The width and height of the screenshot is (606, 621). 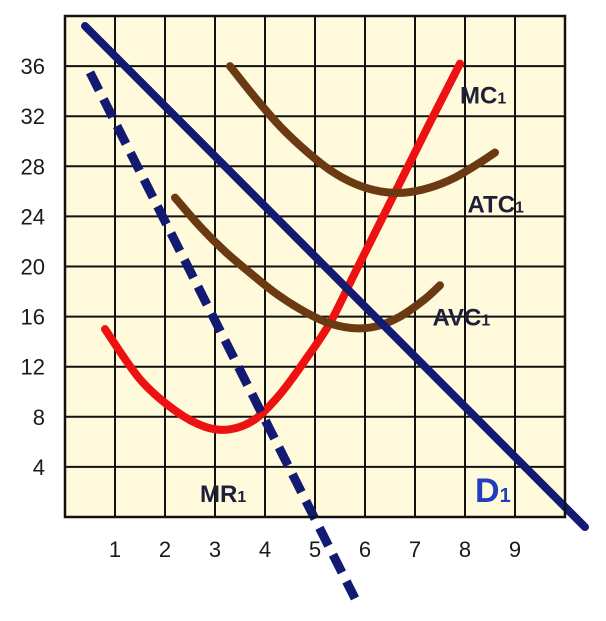 I want to click on x-tick-label: 9, so click(x=515, y=549).